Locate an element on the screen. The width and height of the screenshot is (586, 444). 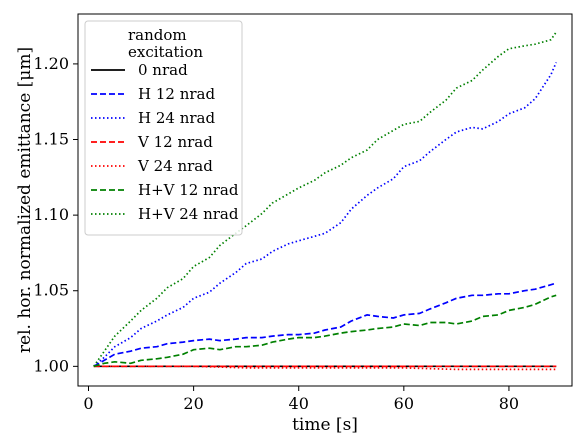
x-tick-label: 0 is located at coordinates (88, 403).